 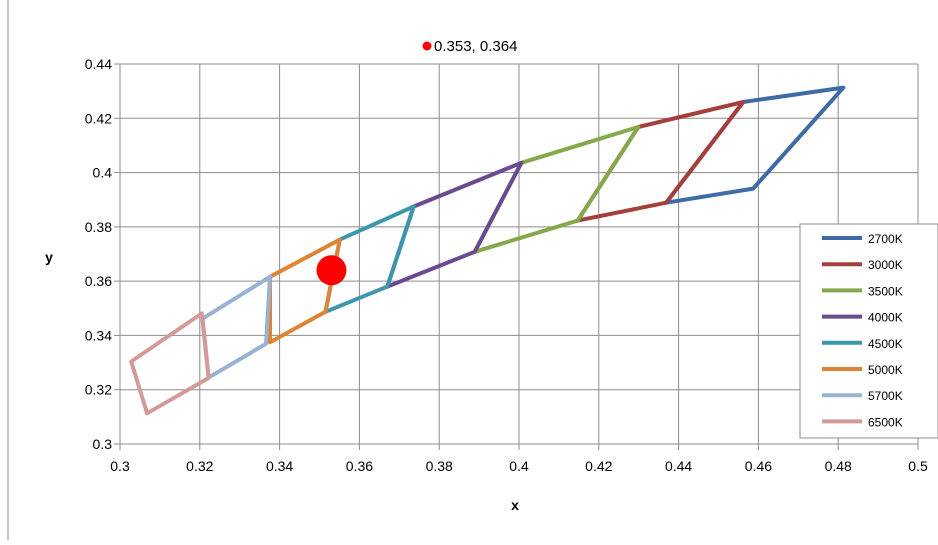 I want to click on legend: 2700K 3000K 3500K 4000K 4500K 5000K 5700K 6500K, so click(x=868, y=331).